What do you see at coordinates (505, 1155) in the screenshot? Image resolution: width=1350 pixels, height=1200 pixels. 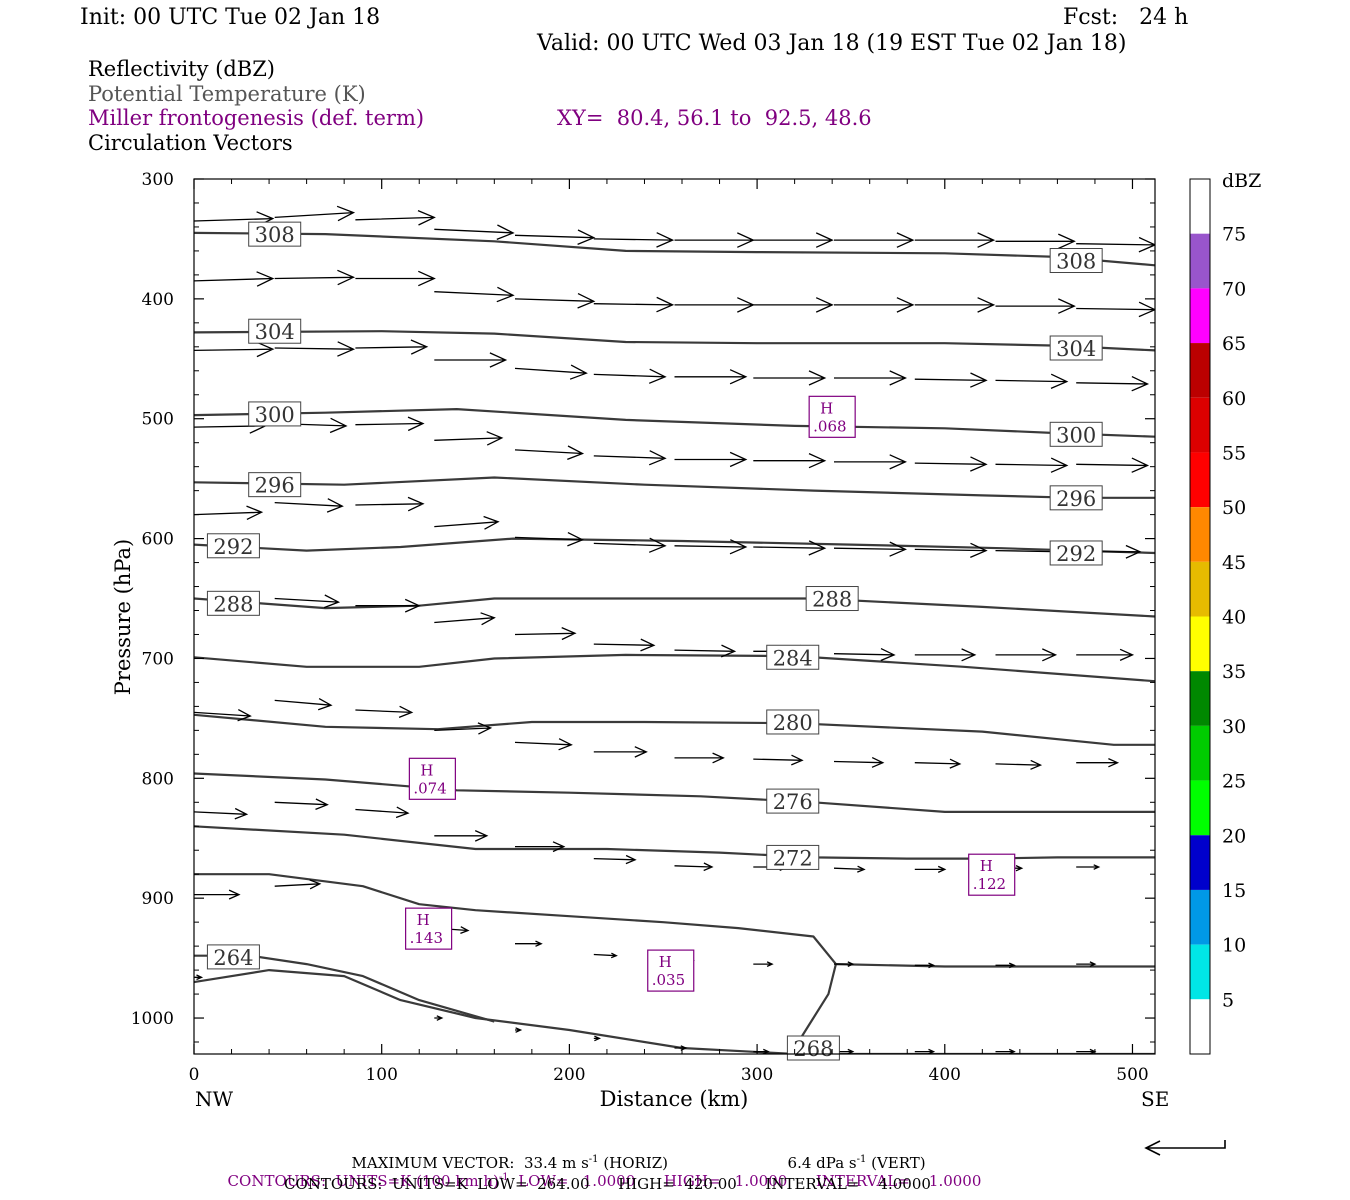 I see `max-vector-caption: MAXIMUM VECTOR: 33.4 m s-1 (HORIZ)` at bounding box center [505, 1155].